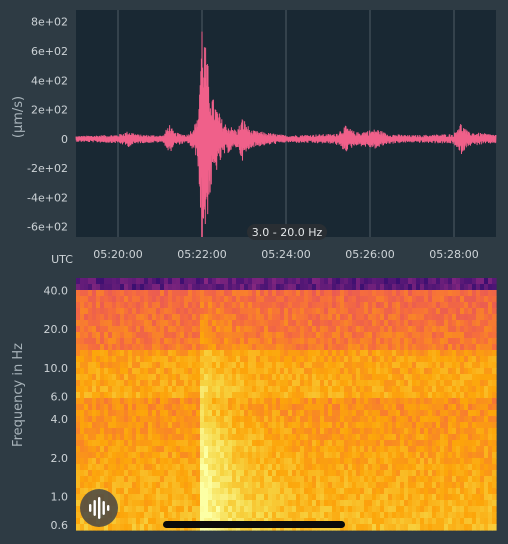 The height and width of the screenshot is (544, 508). Describe the element at coordinates (254, 524) in the screenshot. I see `home-indicator` at that location.